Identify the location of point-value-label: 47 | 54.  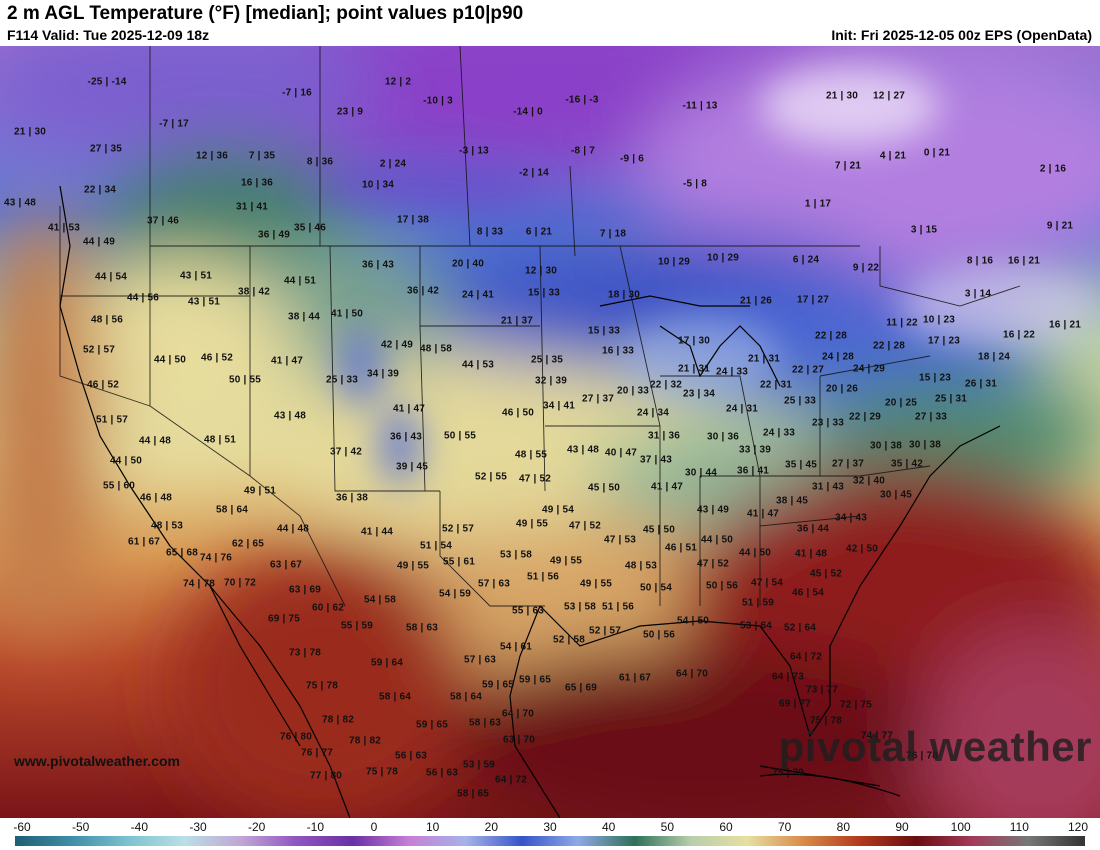
(767, 583).